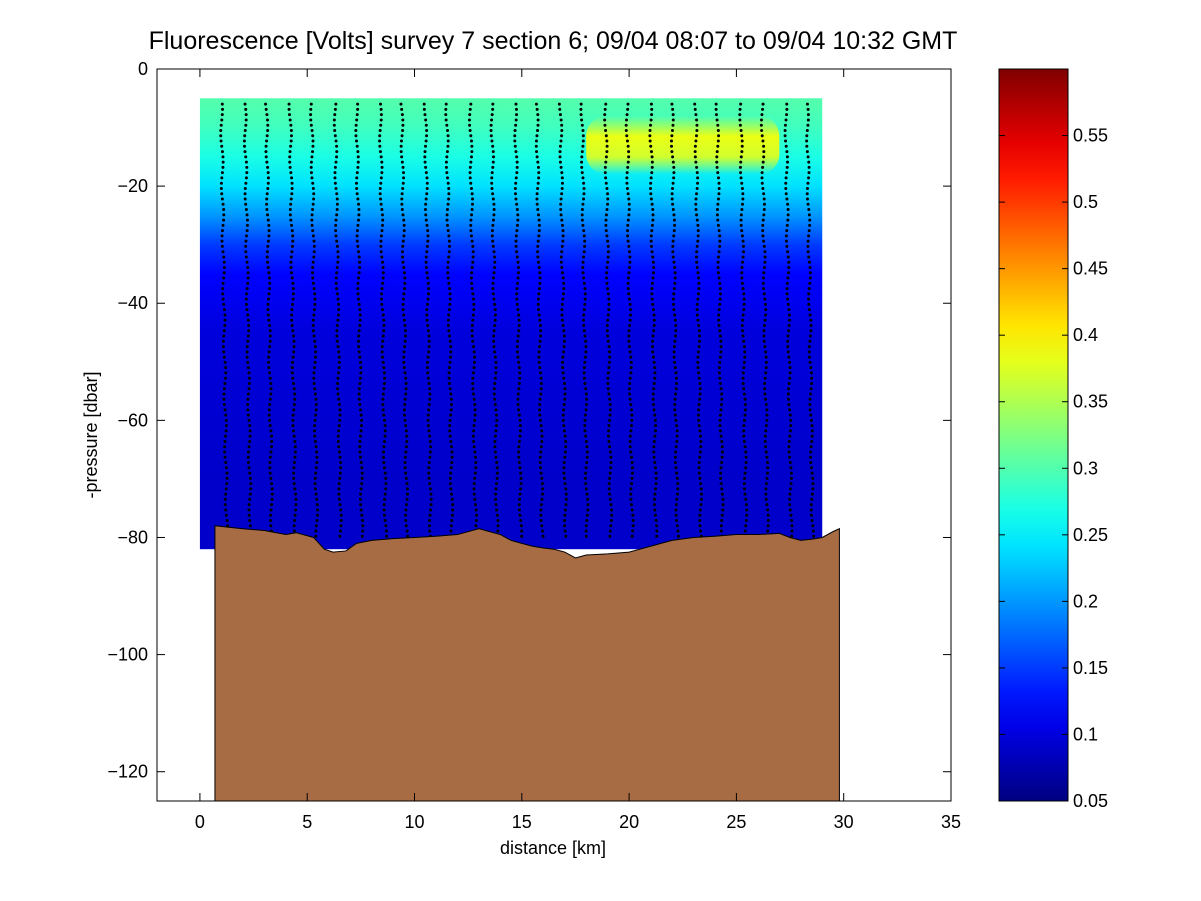 This screenshot has height=901, width=1201. I want to click on glider-profile, so click(674, 320).